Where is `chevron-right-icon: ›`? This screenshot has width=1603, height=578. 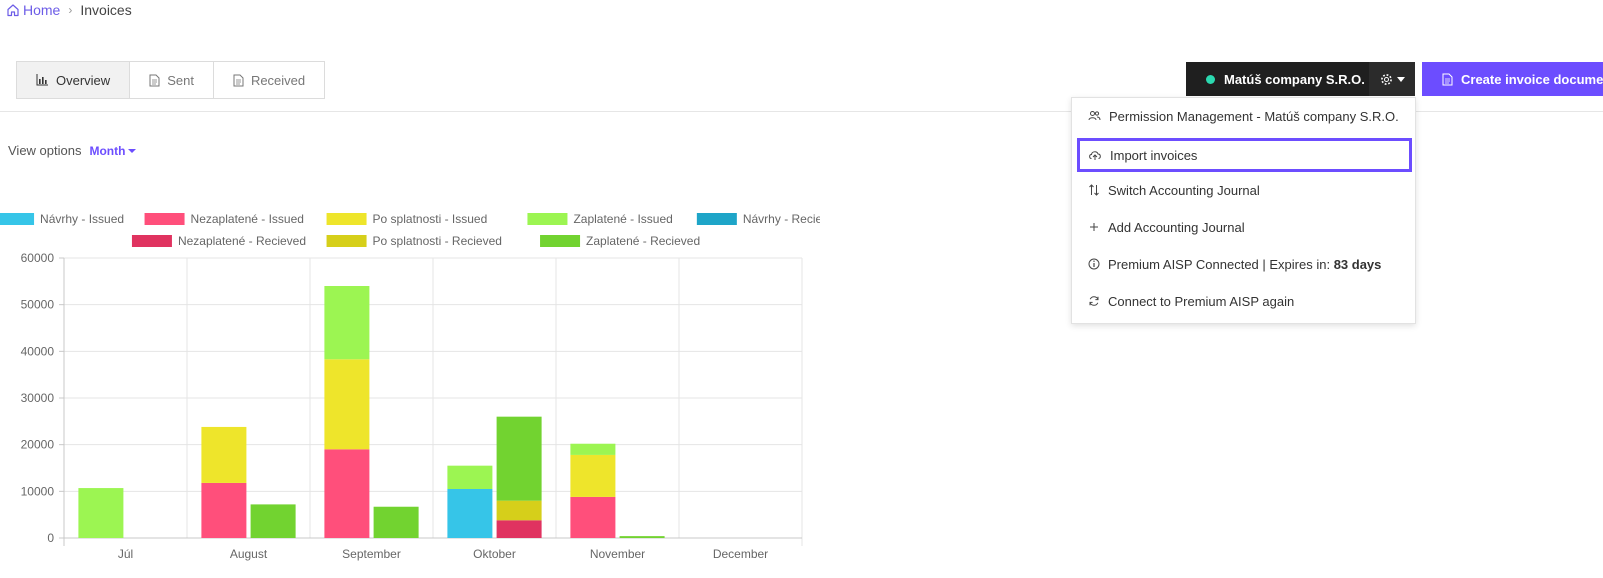 chevron-right-icon: › is located at coordinates (70, 10).